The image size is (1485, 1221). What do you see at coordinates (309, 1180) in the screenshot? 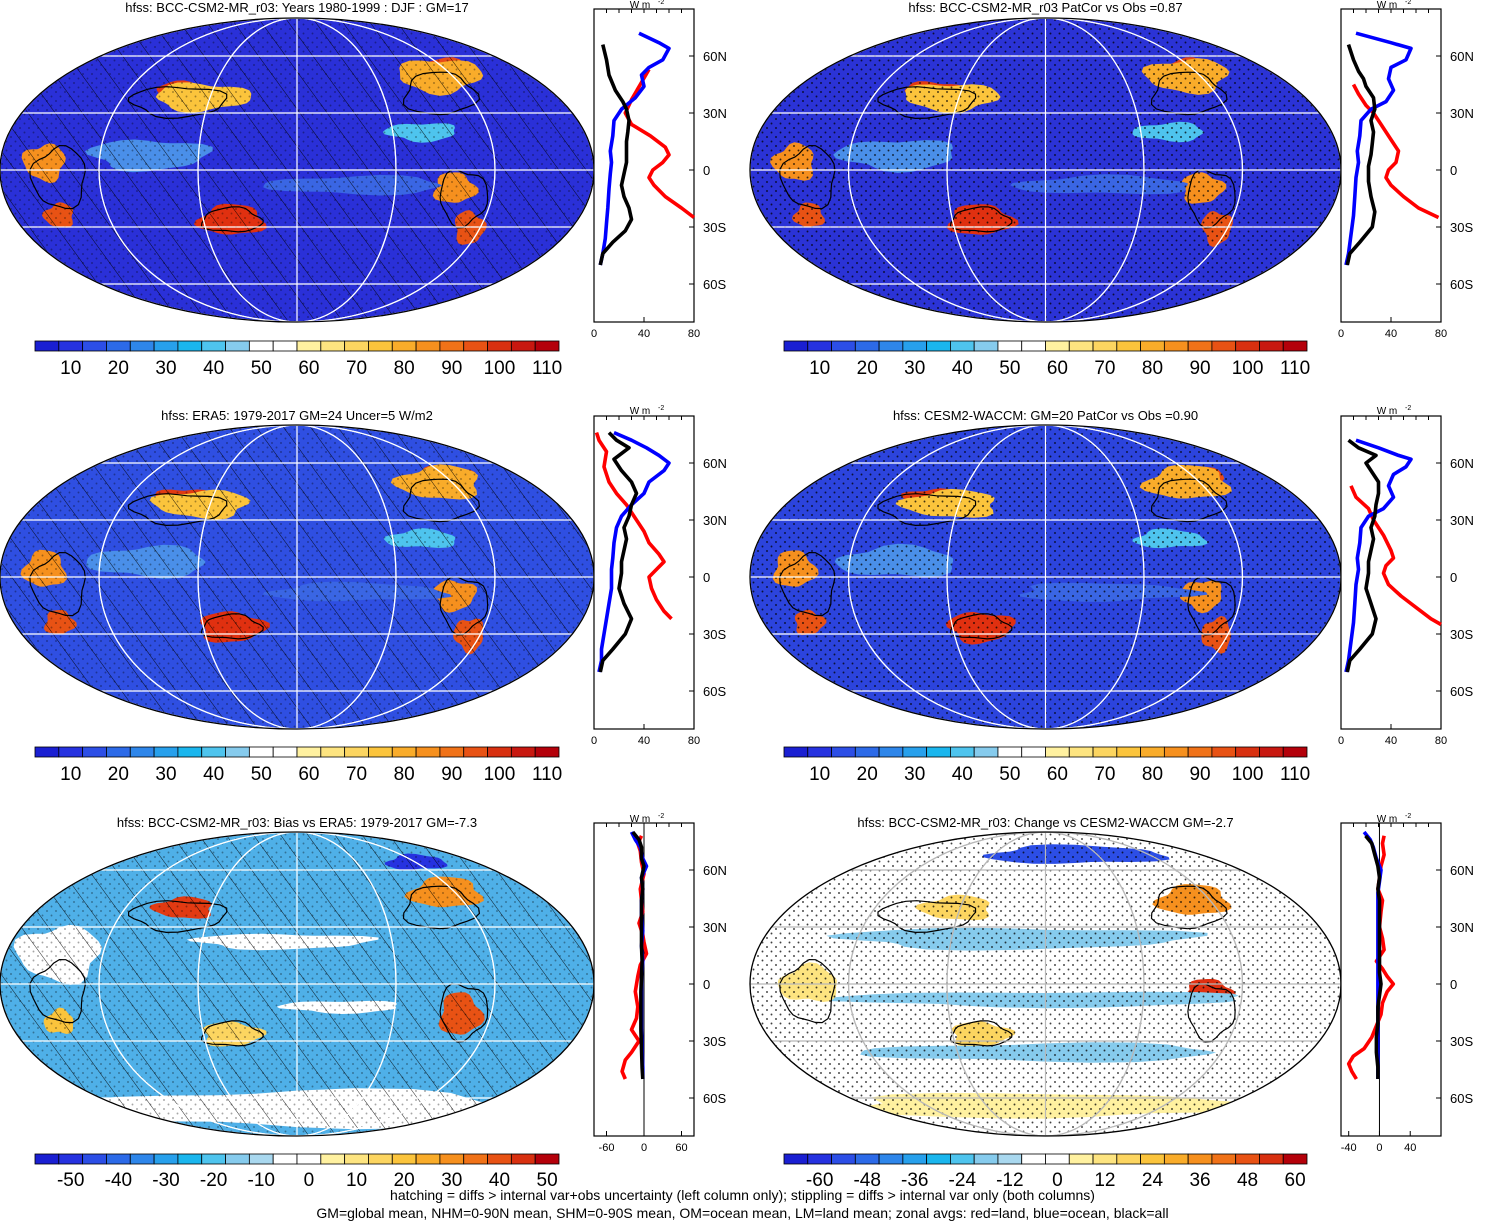
I see `colorbar-label: 0` at bounding box center [309, 1180].